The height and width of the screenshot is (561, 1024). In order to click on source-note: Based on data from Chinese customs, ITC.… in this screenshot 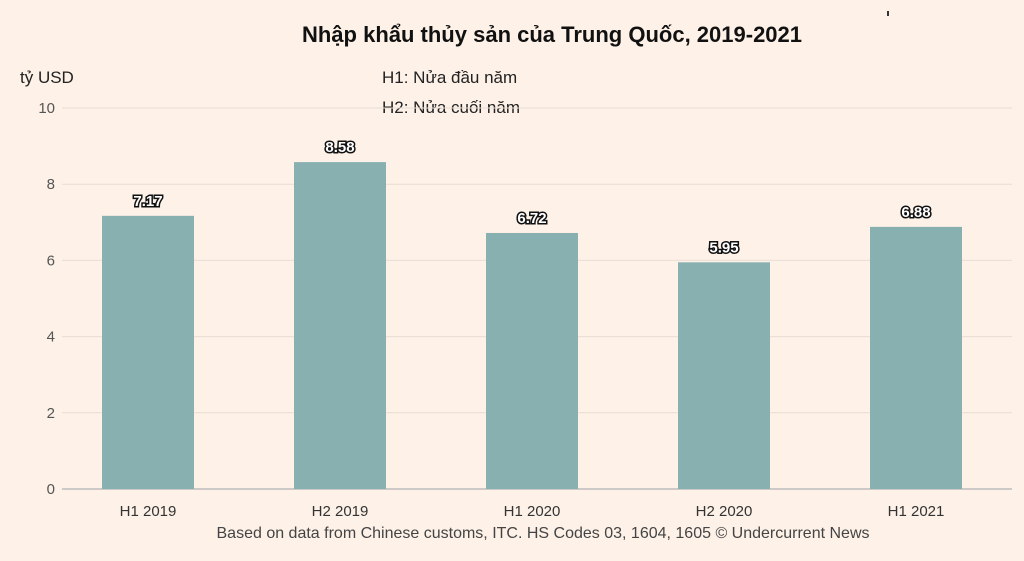, I will do `click(543, 533)`.